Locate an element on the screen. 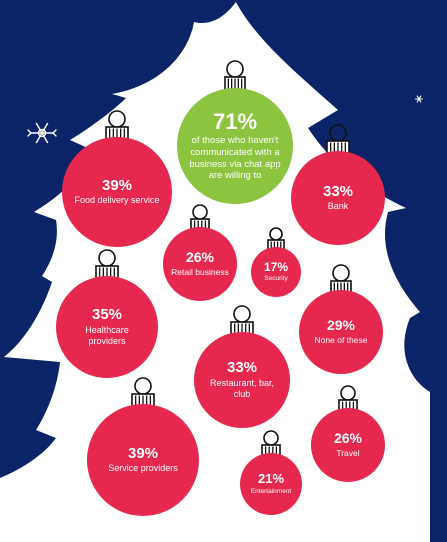 This screenshot has width=447, height=542. ornament-security: 17% Security is located at coordinates (276, 272).